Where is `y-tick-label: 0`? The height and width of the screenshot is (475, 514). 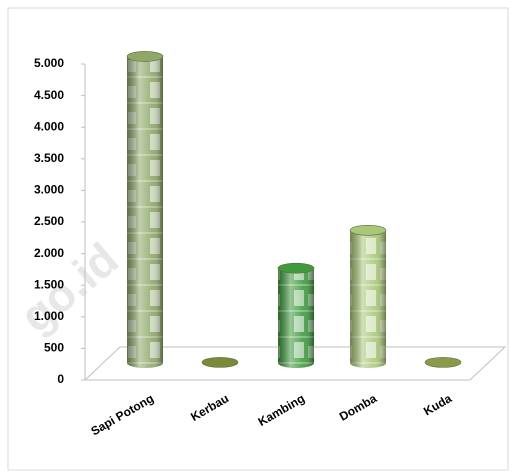 y-tick-label: 0 is located at coordinates (60, 379).